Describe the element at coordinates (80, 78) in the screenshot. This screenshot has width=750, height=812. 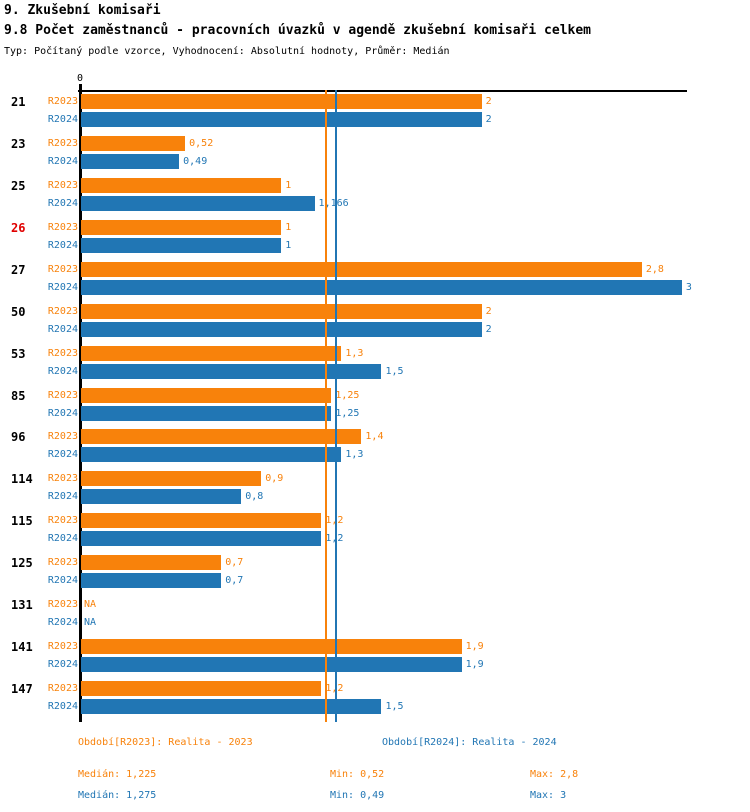
I see `x-axis-zero-label: 0` at that location.